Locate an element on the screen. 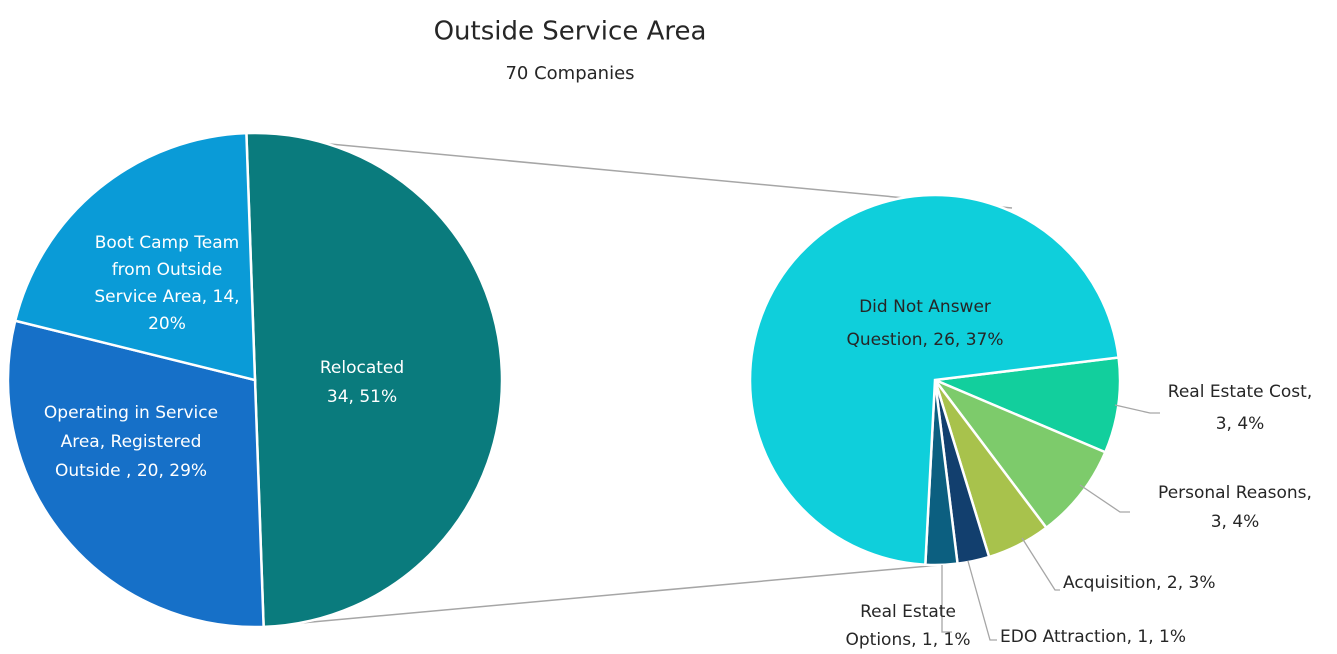  data-label: Real Estate Cost, is located at coordinates (1240, 392).